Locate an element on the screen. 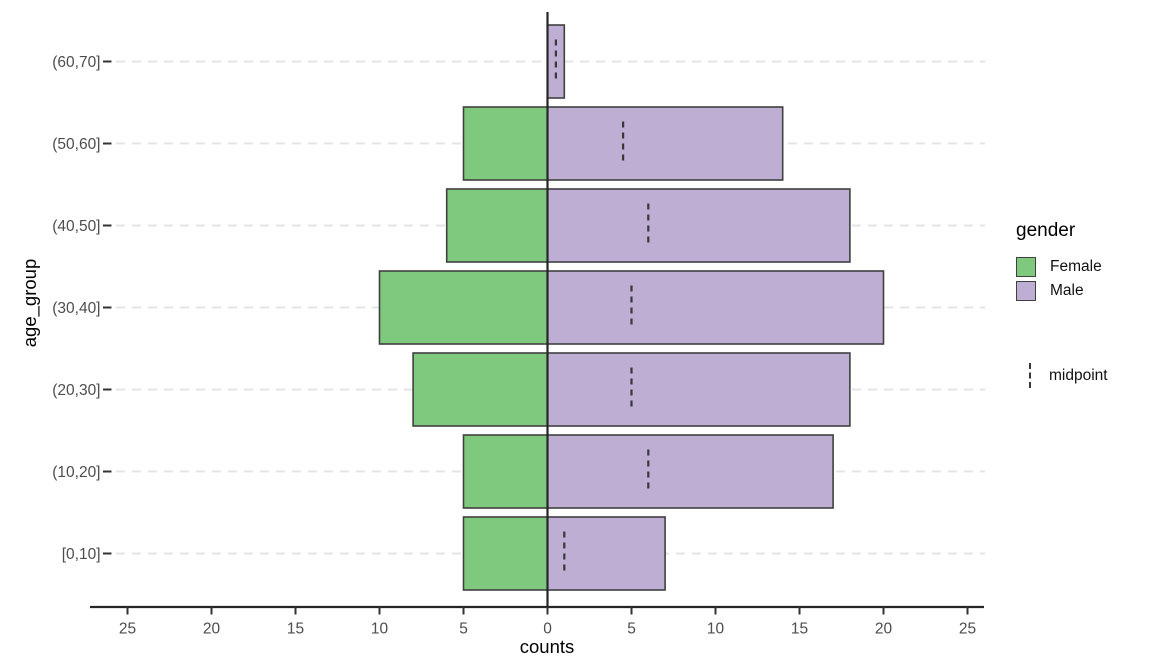 Image resolution: width=1152 pixels, height=672 pixels. bar-female-(10,20] is located at coordinates (505, 471).